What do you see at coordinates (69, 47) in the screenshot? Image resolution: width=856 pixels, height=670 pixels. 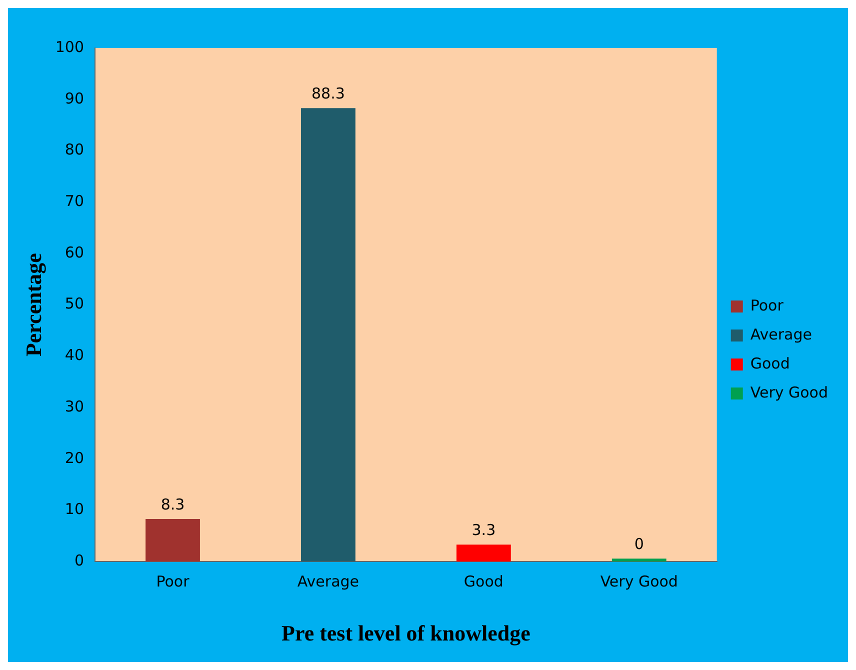 I see `y-tick-label: 100` at bounding box center [69, 47].